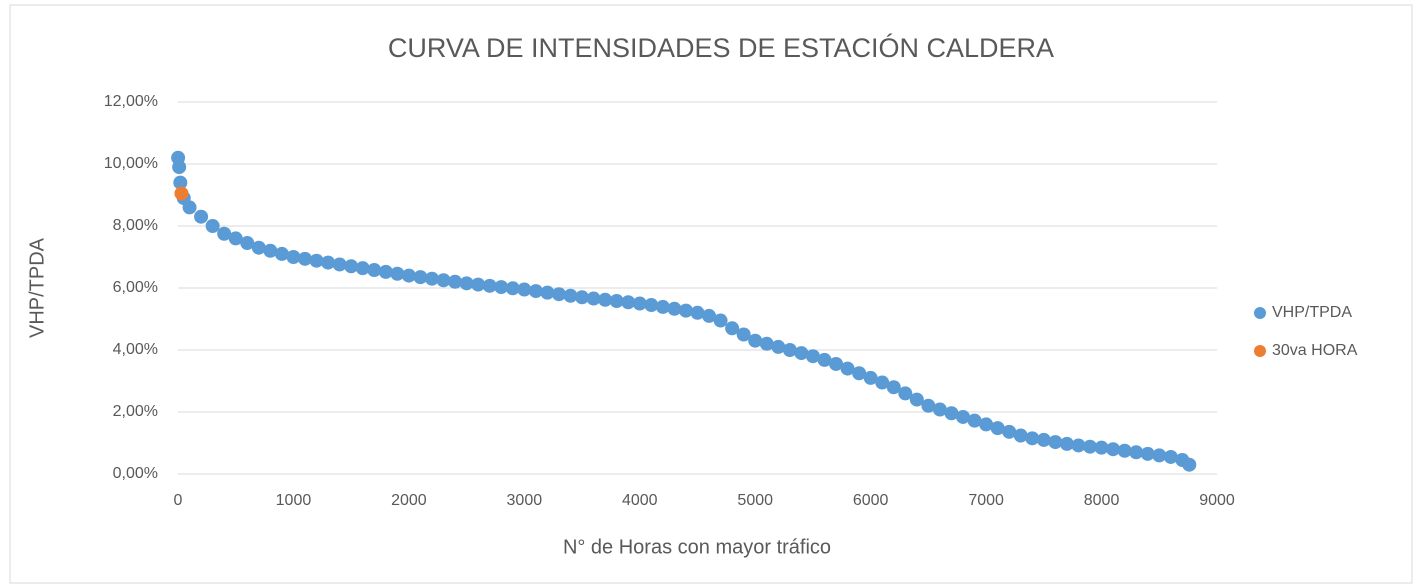 This screenshot has width=1417, height=588. I want to click on x-tick-label: 4000, so click(640, 500).